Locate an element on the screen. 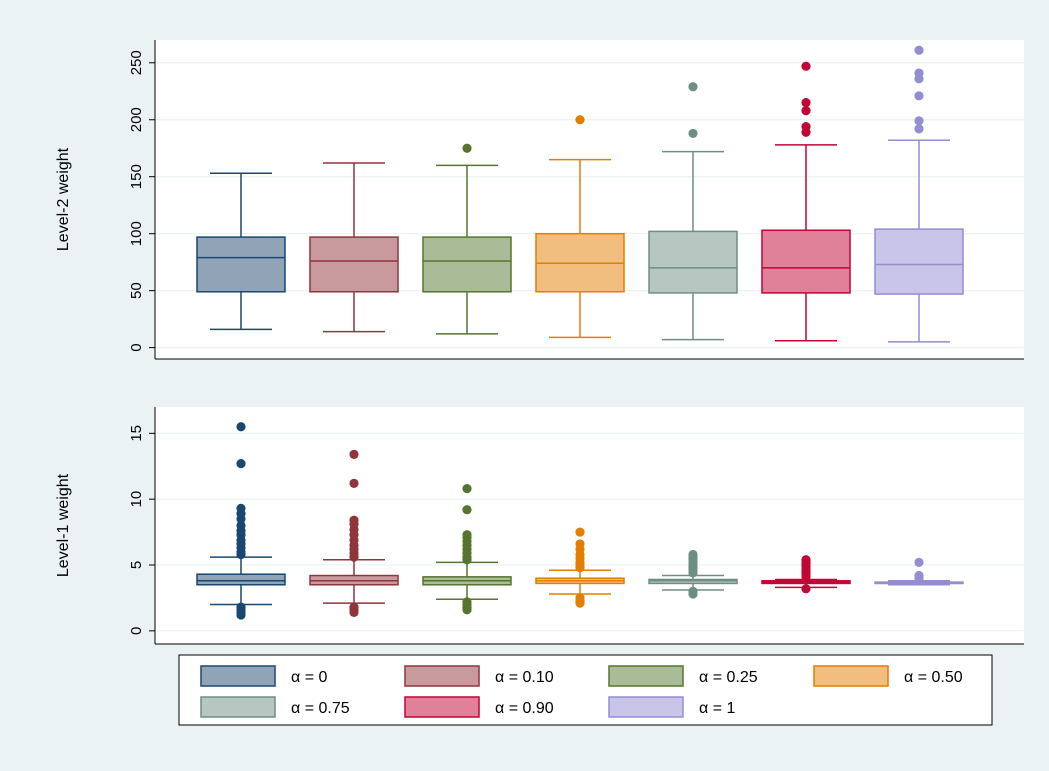  legend-label: α = 0 is located at coordinates (309, 677).